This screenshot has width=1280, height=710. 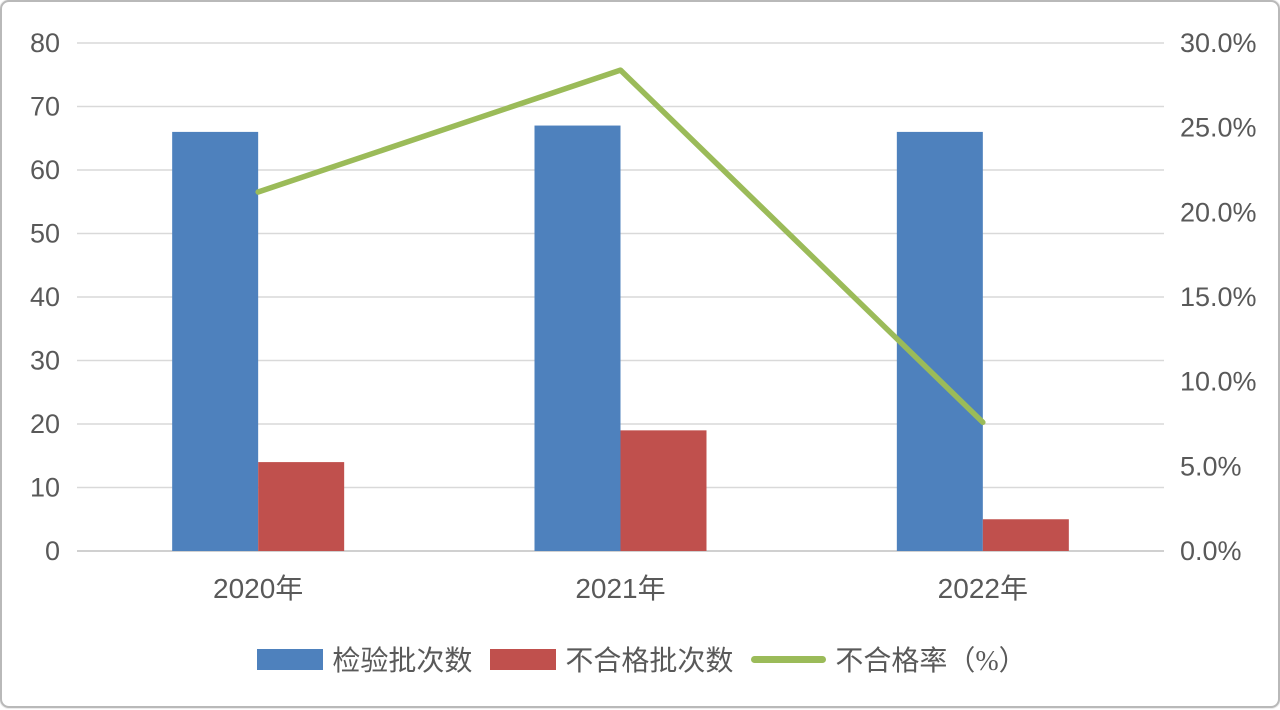 What do you see at coordinates (1025, 535) in the screenshot?
I see `bar-failed-2022年` at bounding box center [1025, 535].